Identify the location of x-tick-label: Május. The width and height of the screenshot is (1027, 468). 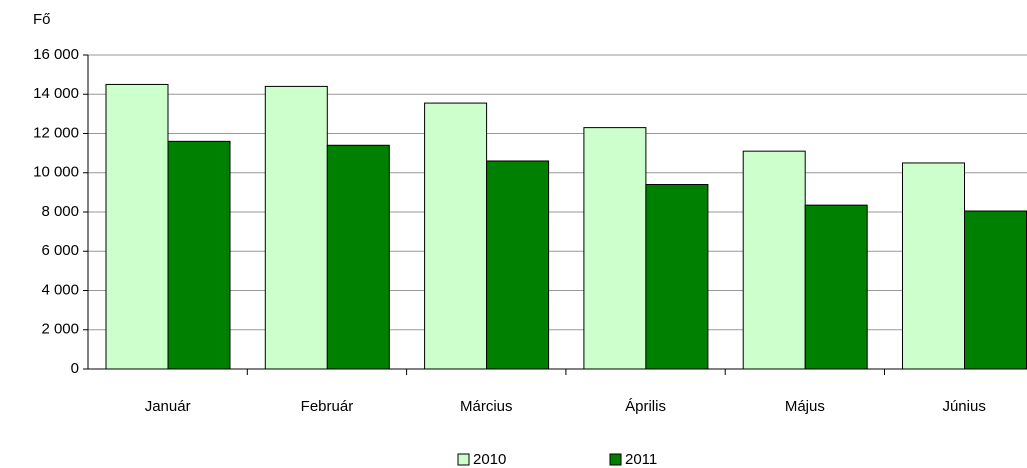
(805, 406).